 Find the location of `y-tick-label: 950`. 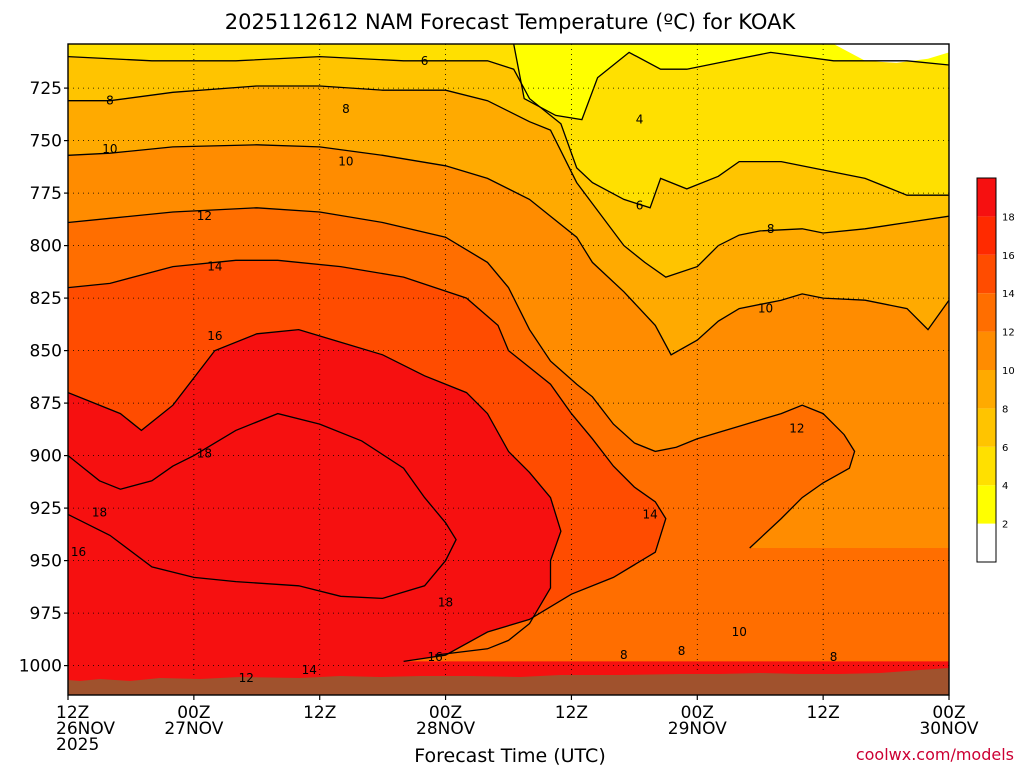

y-tick-label: 950 is located at coordinates (46, 562).